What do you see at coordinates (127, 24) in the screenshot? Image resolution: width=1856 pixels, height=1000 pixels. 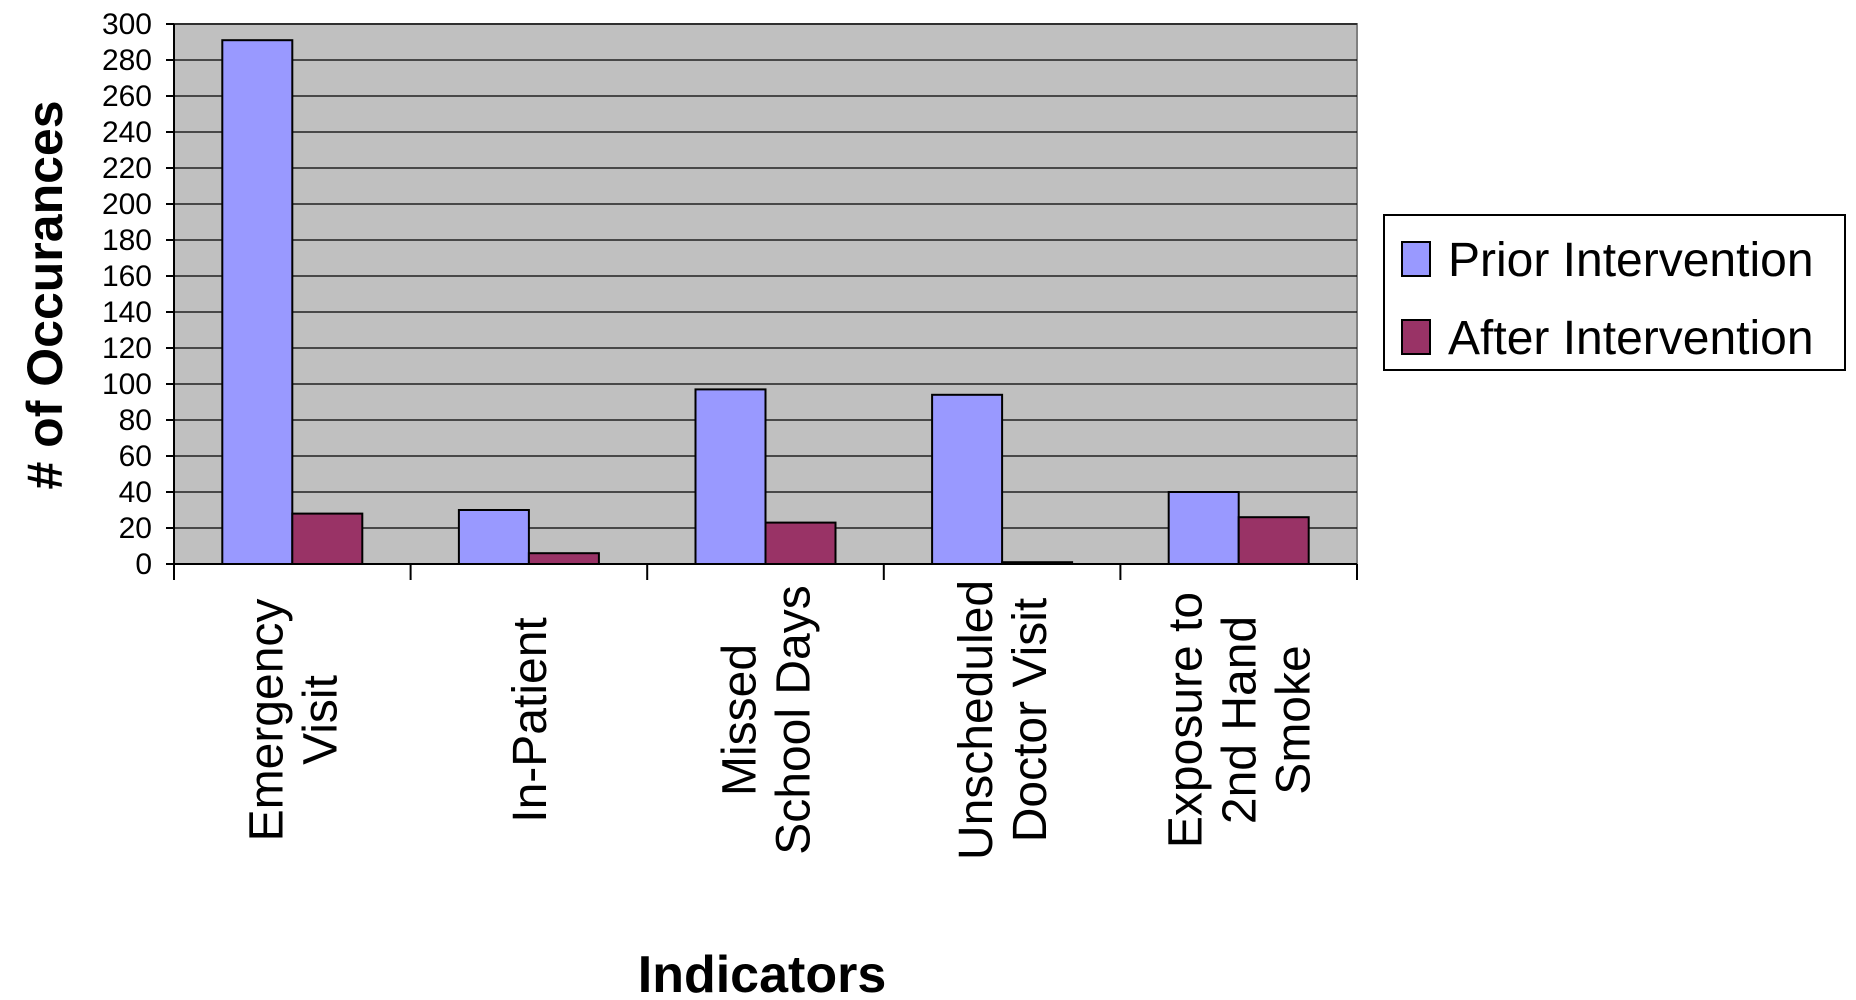 I see `y-tick-label: 300` at bounding box center [127, 24].